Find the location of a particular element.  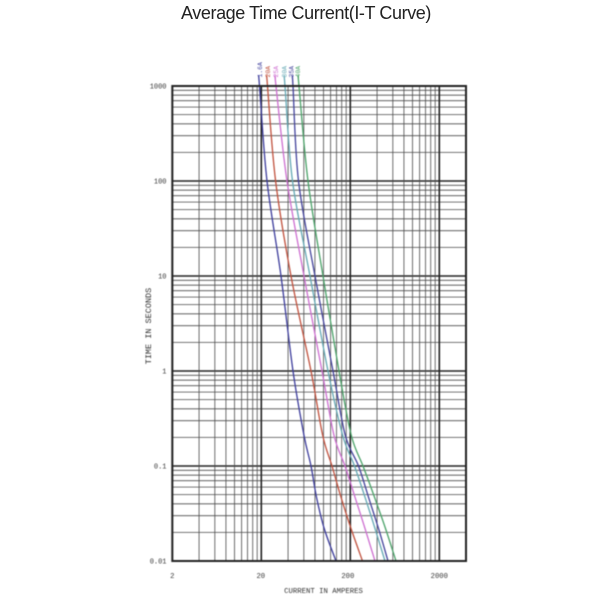

svg-text: 0.01 is located at coordinates (158, 563).